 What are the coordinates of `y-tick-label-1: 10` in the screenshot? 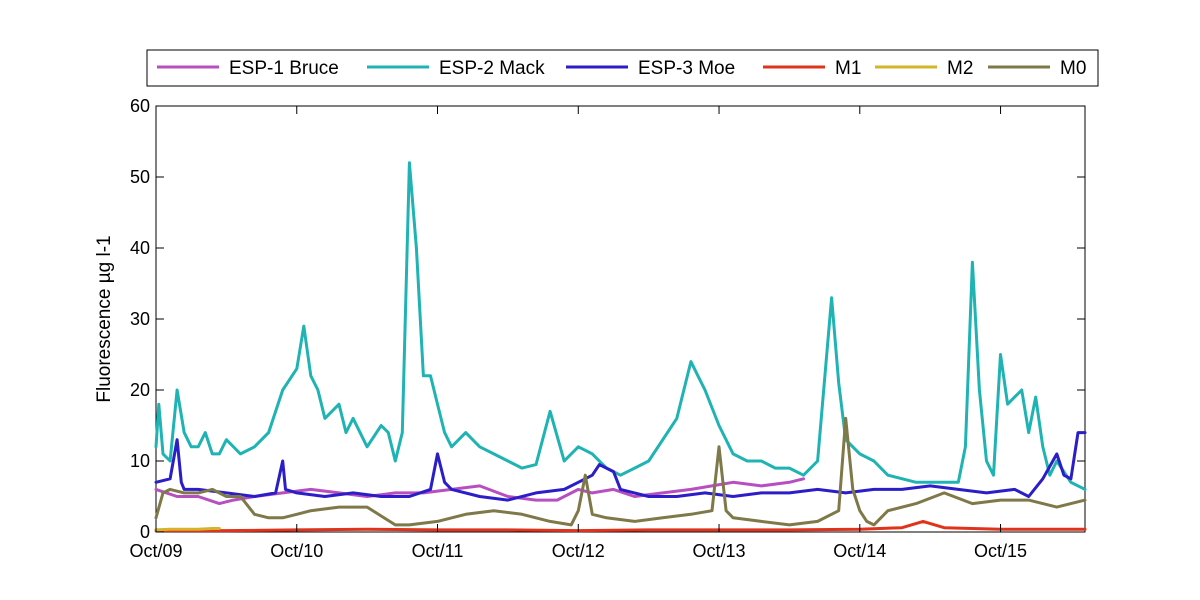 It's located at (140, 461).